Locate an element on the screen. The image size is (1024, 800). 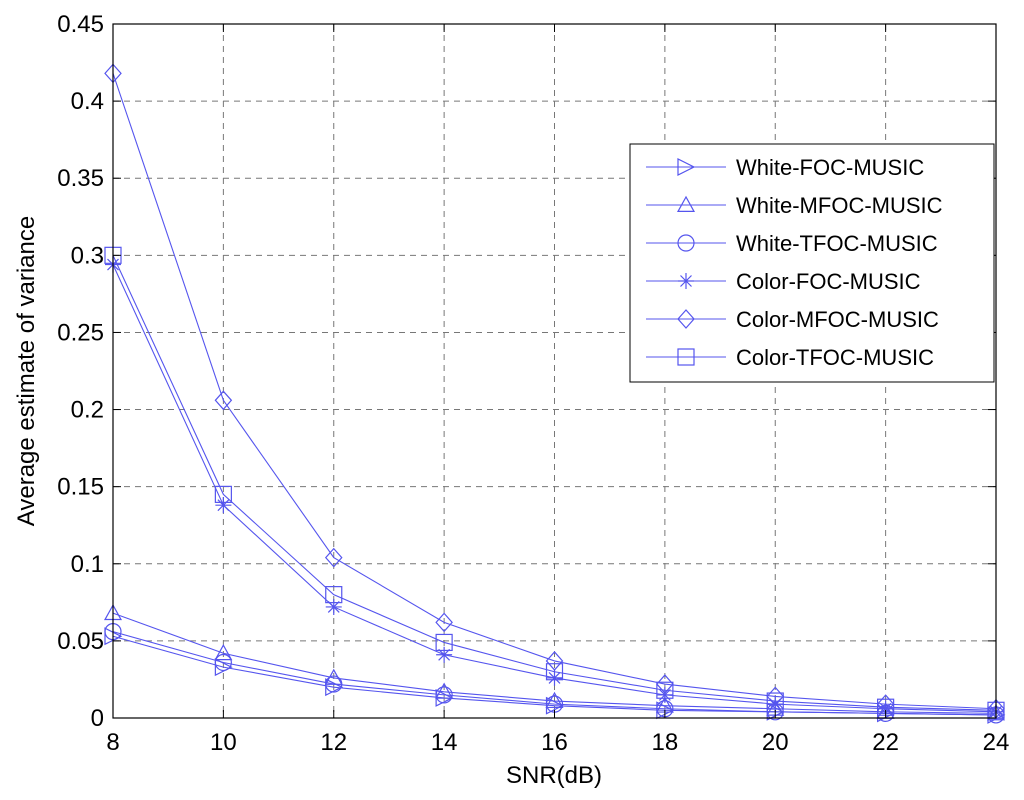
x-tick-label: 16 is located at coordinates (554, 742).